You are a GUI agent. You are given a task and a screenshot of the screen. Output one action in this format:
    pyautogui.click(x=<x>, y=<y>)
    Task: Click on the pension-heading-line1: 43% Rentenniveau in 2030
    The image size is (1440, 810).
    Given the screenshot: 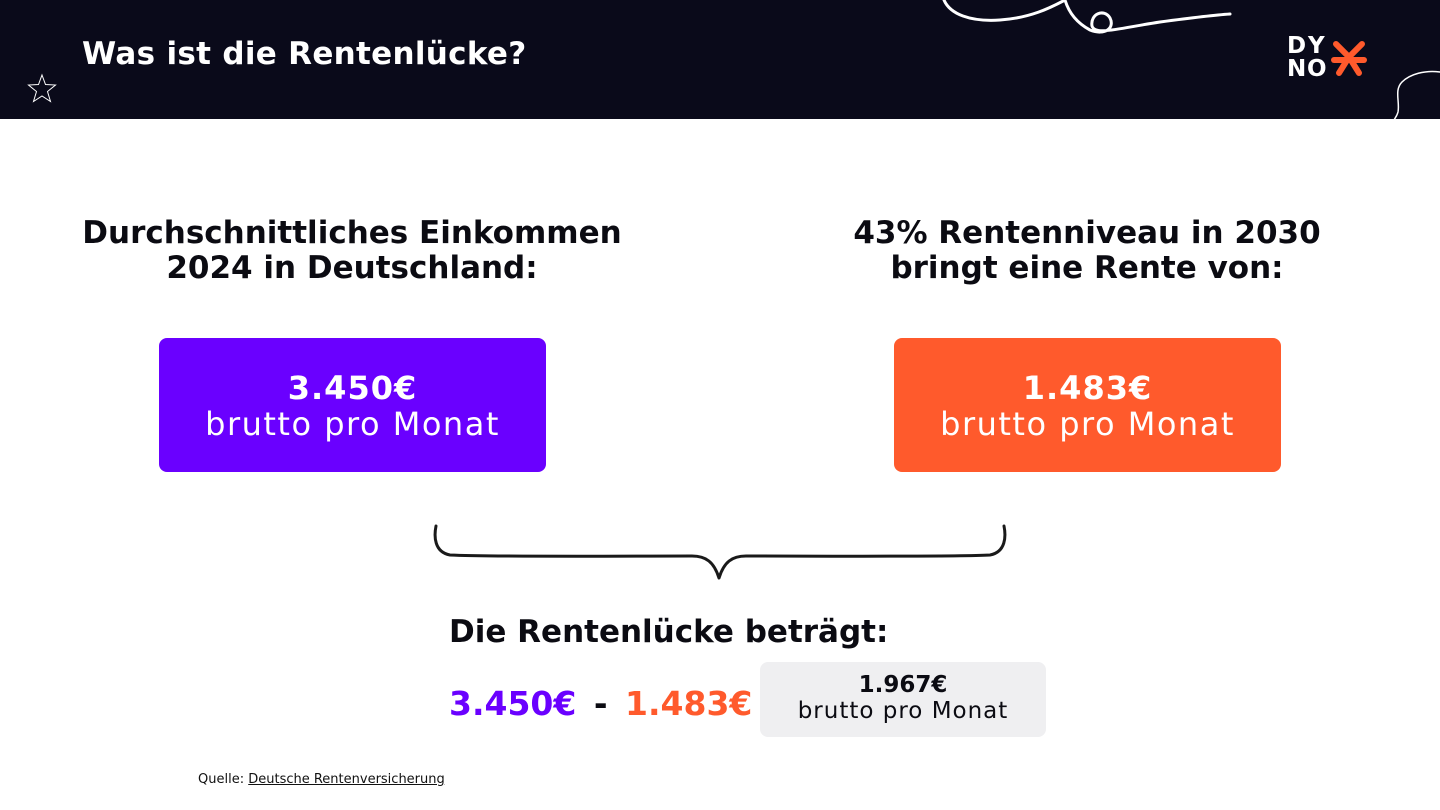 What is the action you would take?
    pyautogui.click(x=1087, y=233)
    